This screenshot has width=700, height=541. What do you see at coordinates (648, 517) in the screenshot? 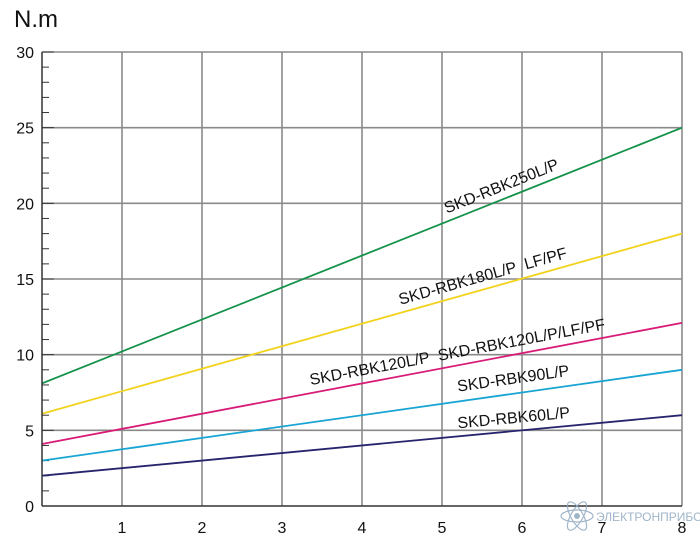
I see `watermark-text: ЭЛЕКТРОНПРИБОР` at bounding box center [648, 517].